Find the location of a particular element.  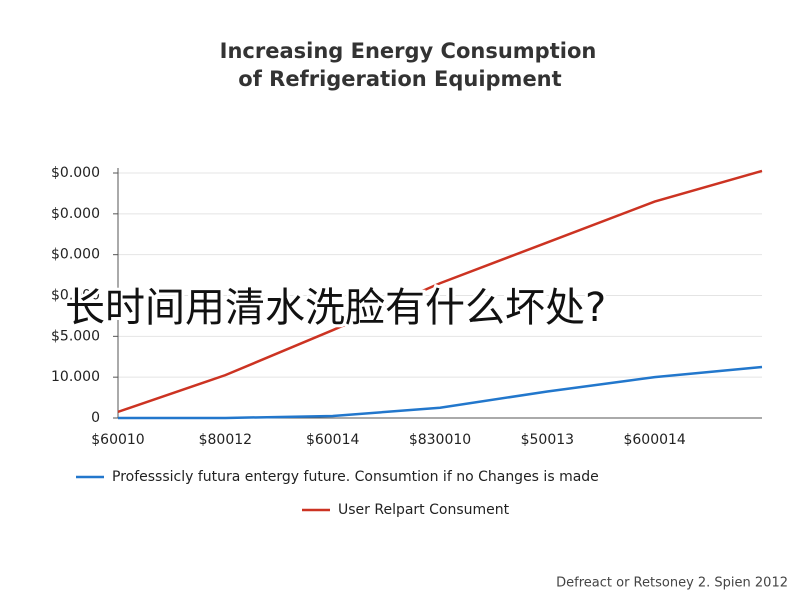

chart-title: of Refrigeration Equipment is located at coordinates (399, 79).